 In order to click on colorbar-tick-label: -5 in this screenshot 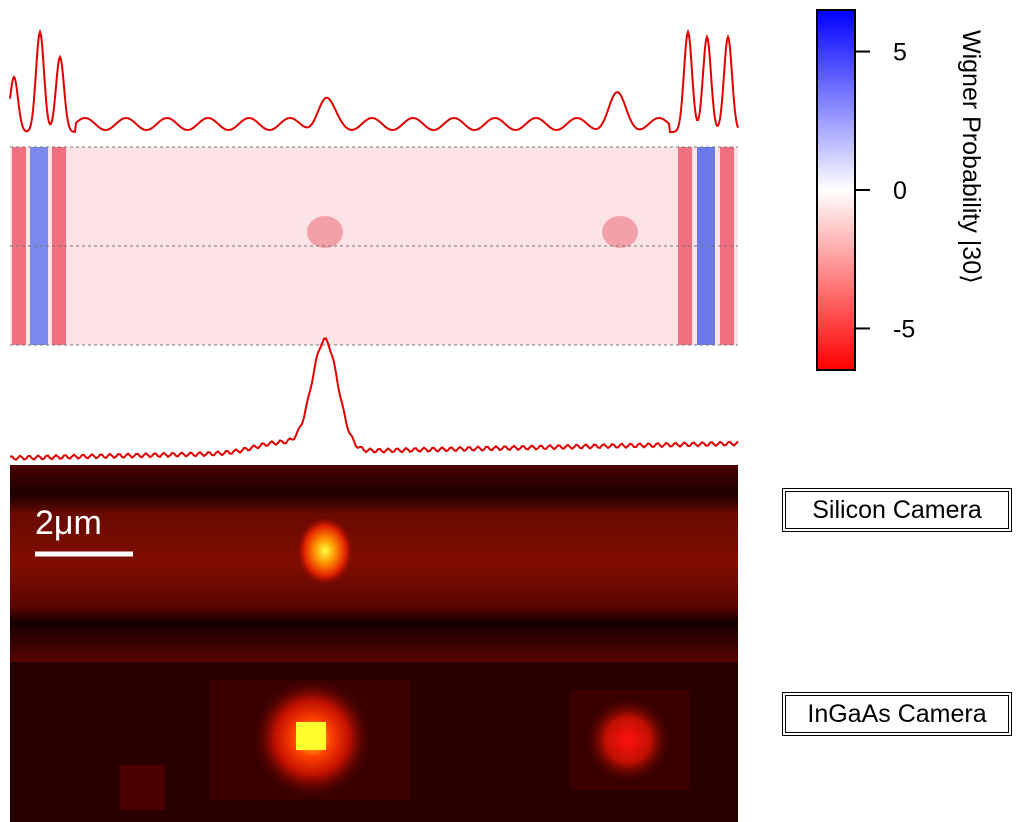, I will do `click(904, 329)`.